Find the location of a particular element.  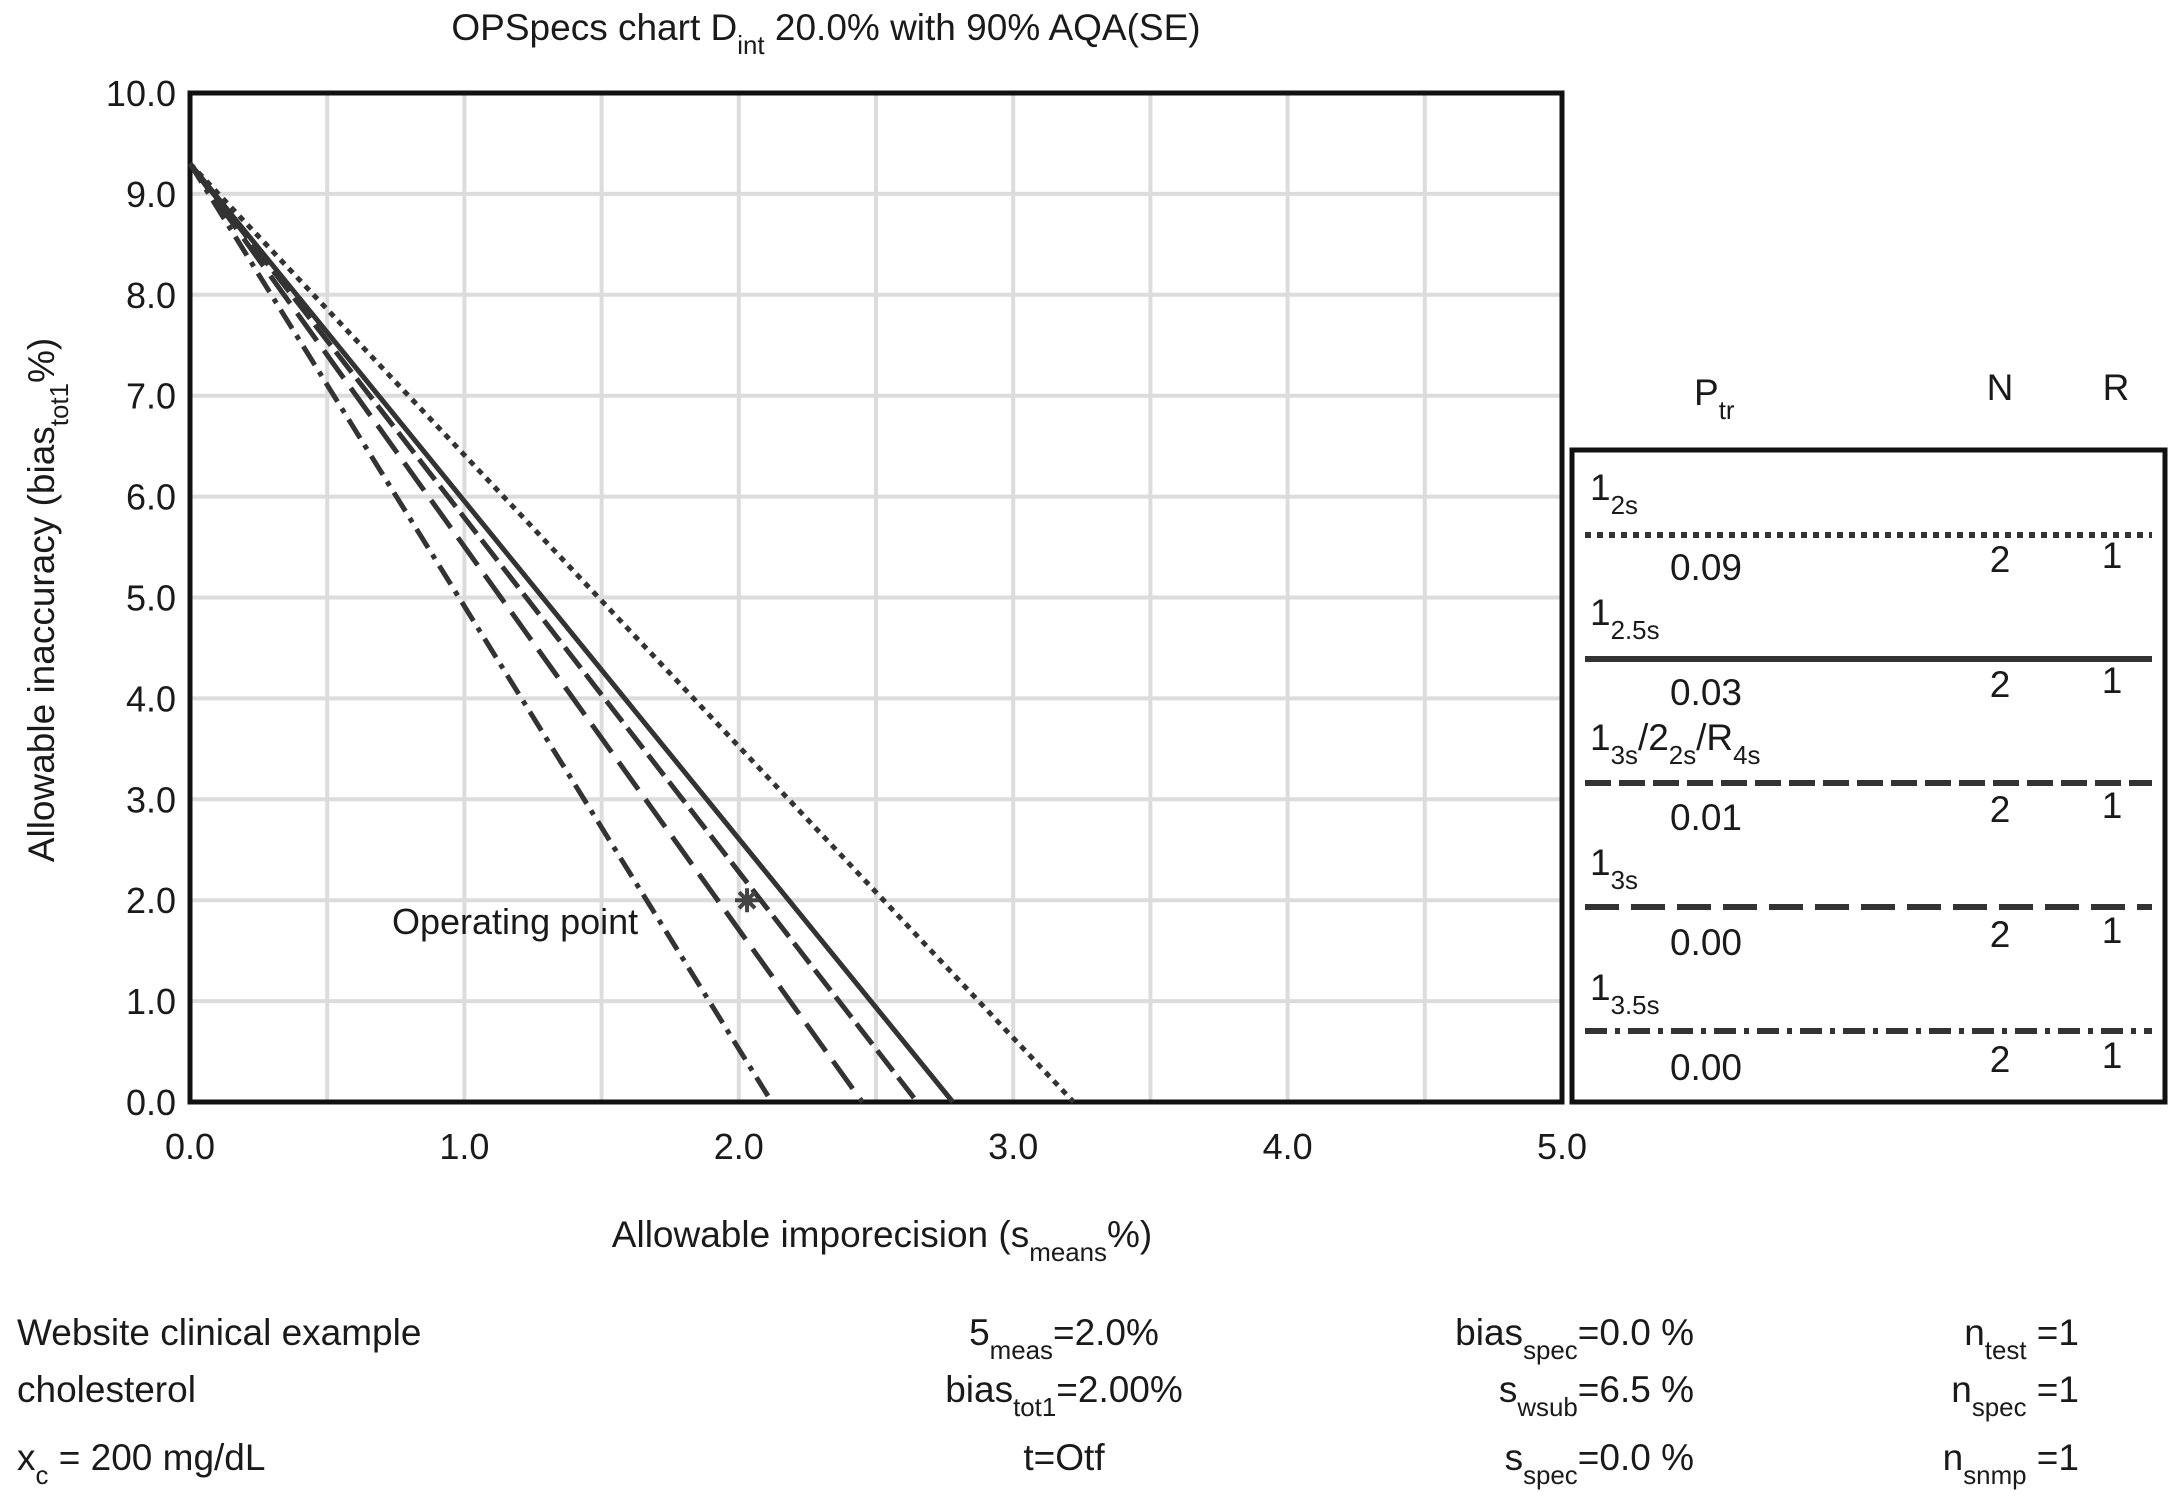

subscript: c is located at coordinates (42, 1476).